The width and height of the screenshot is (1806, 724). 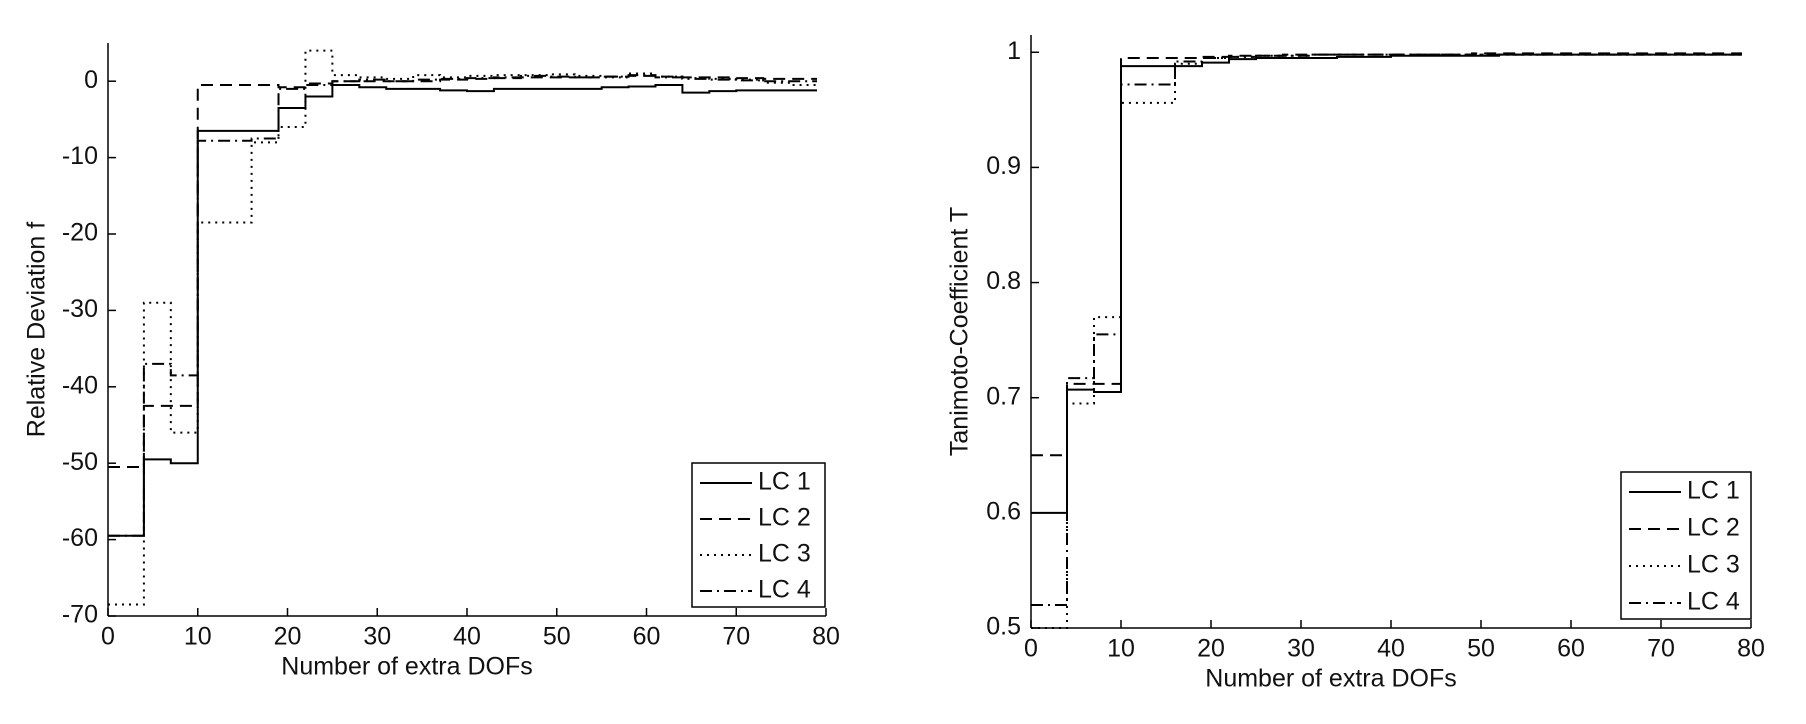 What do you see at coordinates (37, 329) in the screenshot?
I see `y-axis-label: Relative Deviation f` at bounding box center [37, 329].